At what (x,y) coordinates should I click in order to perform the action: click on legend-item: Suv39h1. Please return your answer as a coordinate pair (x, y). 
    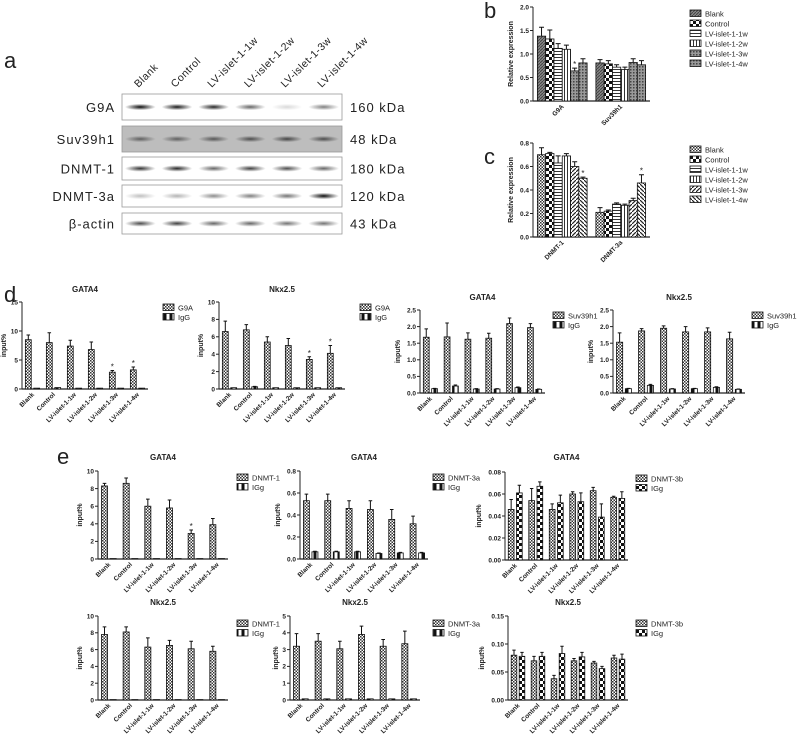
    Looking at the image, I should click on (774, 316).